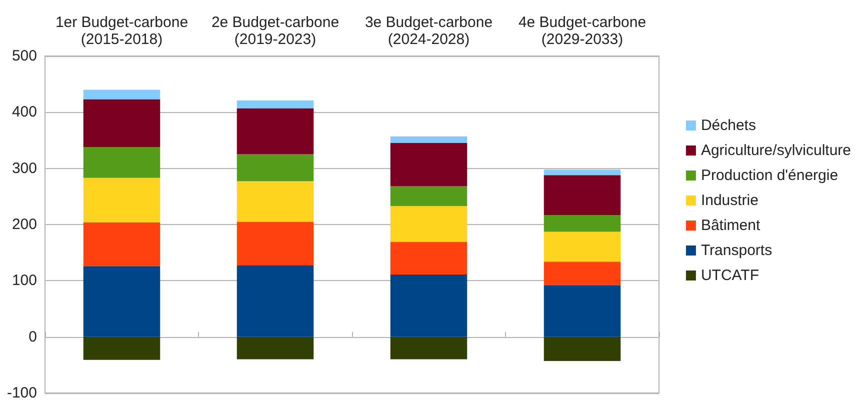 The image size is (864, 401). What do you see at coordinates (730, 225) in the screenshot?
I see `legend-label: Bâtiment` at bounding box center [730, 225].